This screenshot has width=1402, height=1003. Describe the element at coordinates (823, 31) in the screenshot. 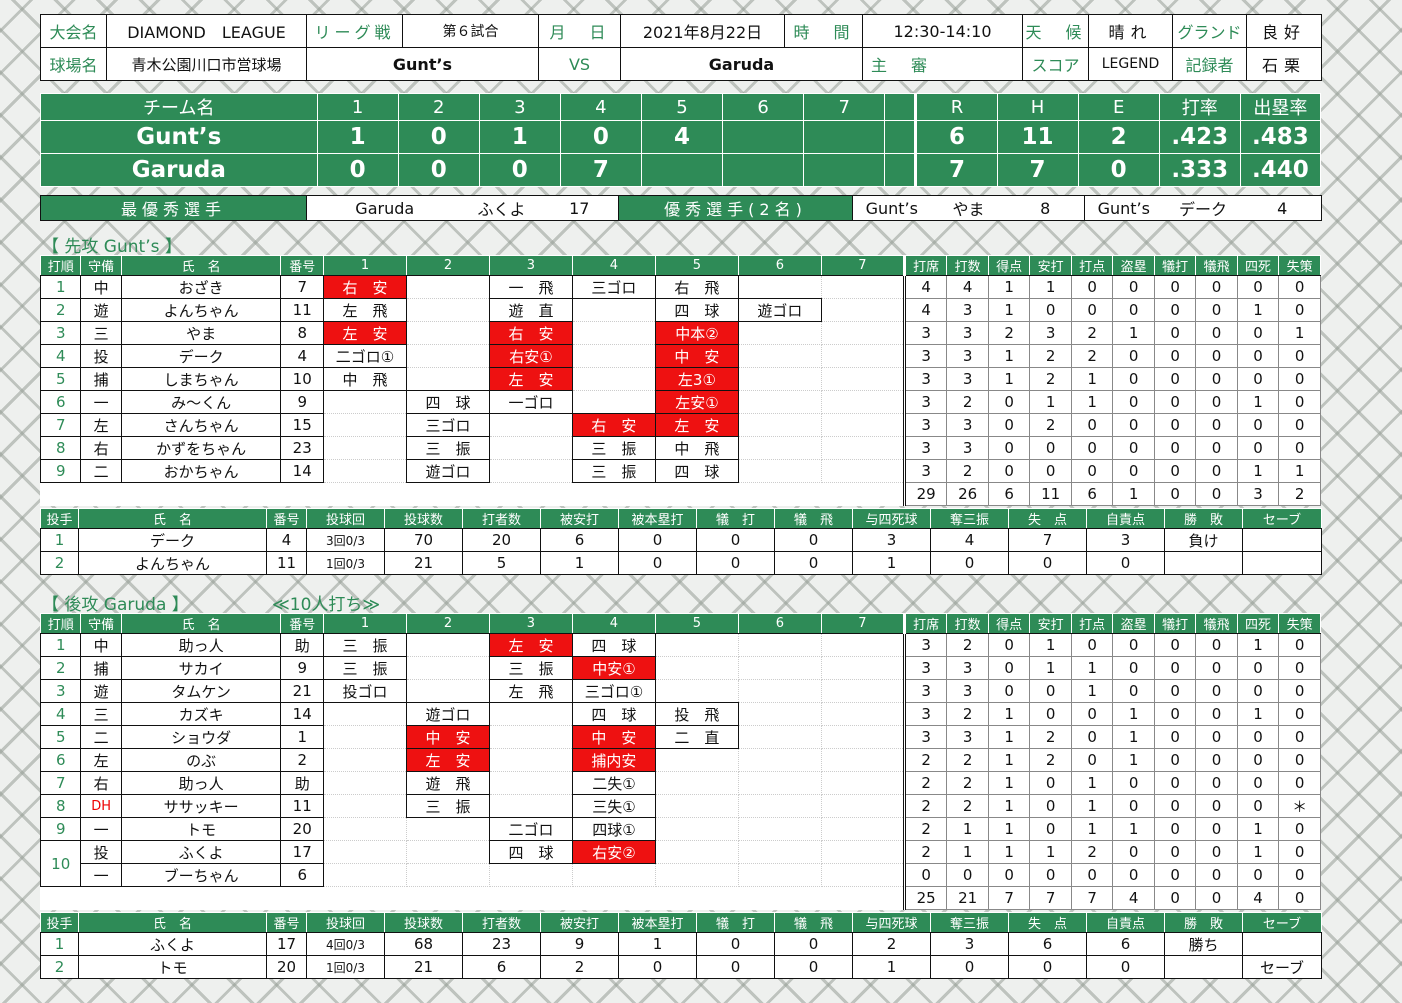

I see `time-label: 時 間` at that location.